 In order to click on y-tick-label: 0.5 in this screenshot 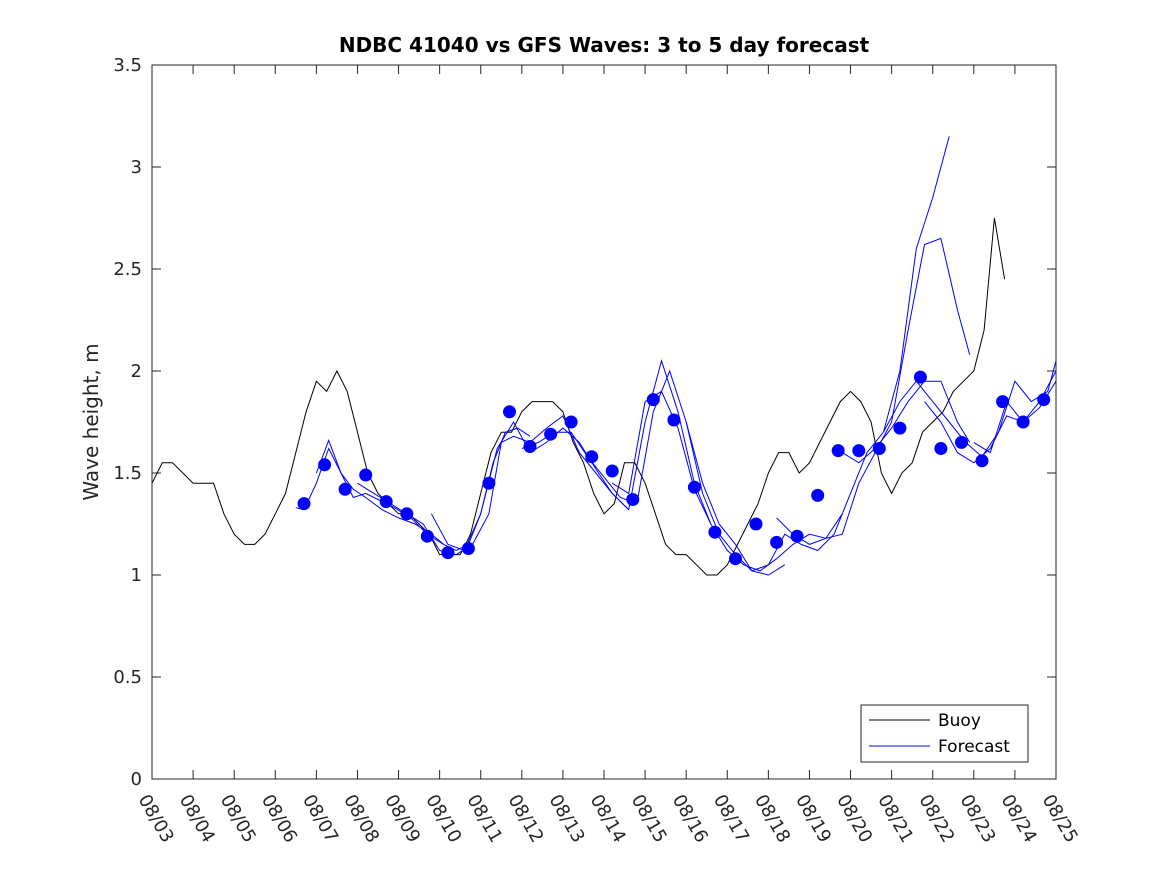, I will do `click(127, 677)`.